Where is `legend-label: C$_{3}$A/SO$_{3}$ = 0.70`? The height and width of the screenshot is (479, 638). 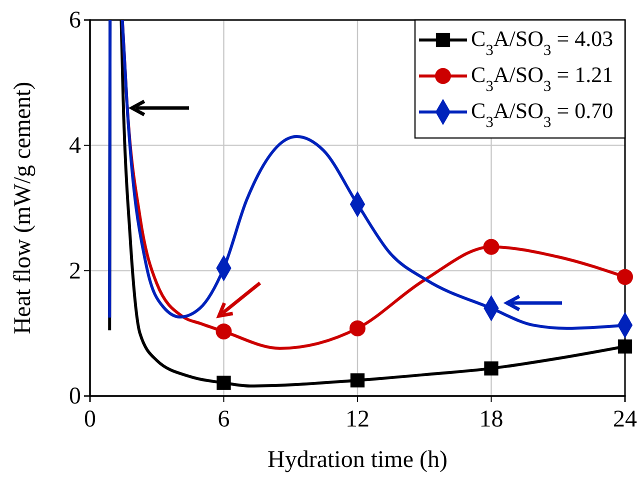
legend-label: C$_{3}$A/SO$_{3}$ = 0.70 is located at coordinates (542, 114).